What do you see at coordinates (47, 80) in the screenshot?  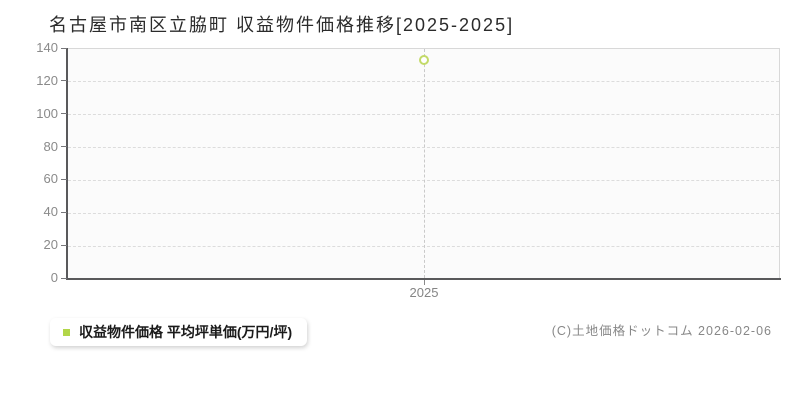 I see `y-axis-tick-label: 120` at bounding box center [47, 80].